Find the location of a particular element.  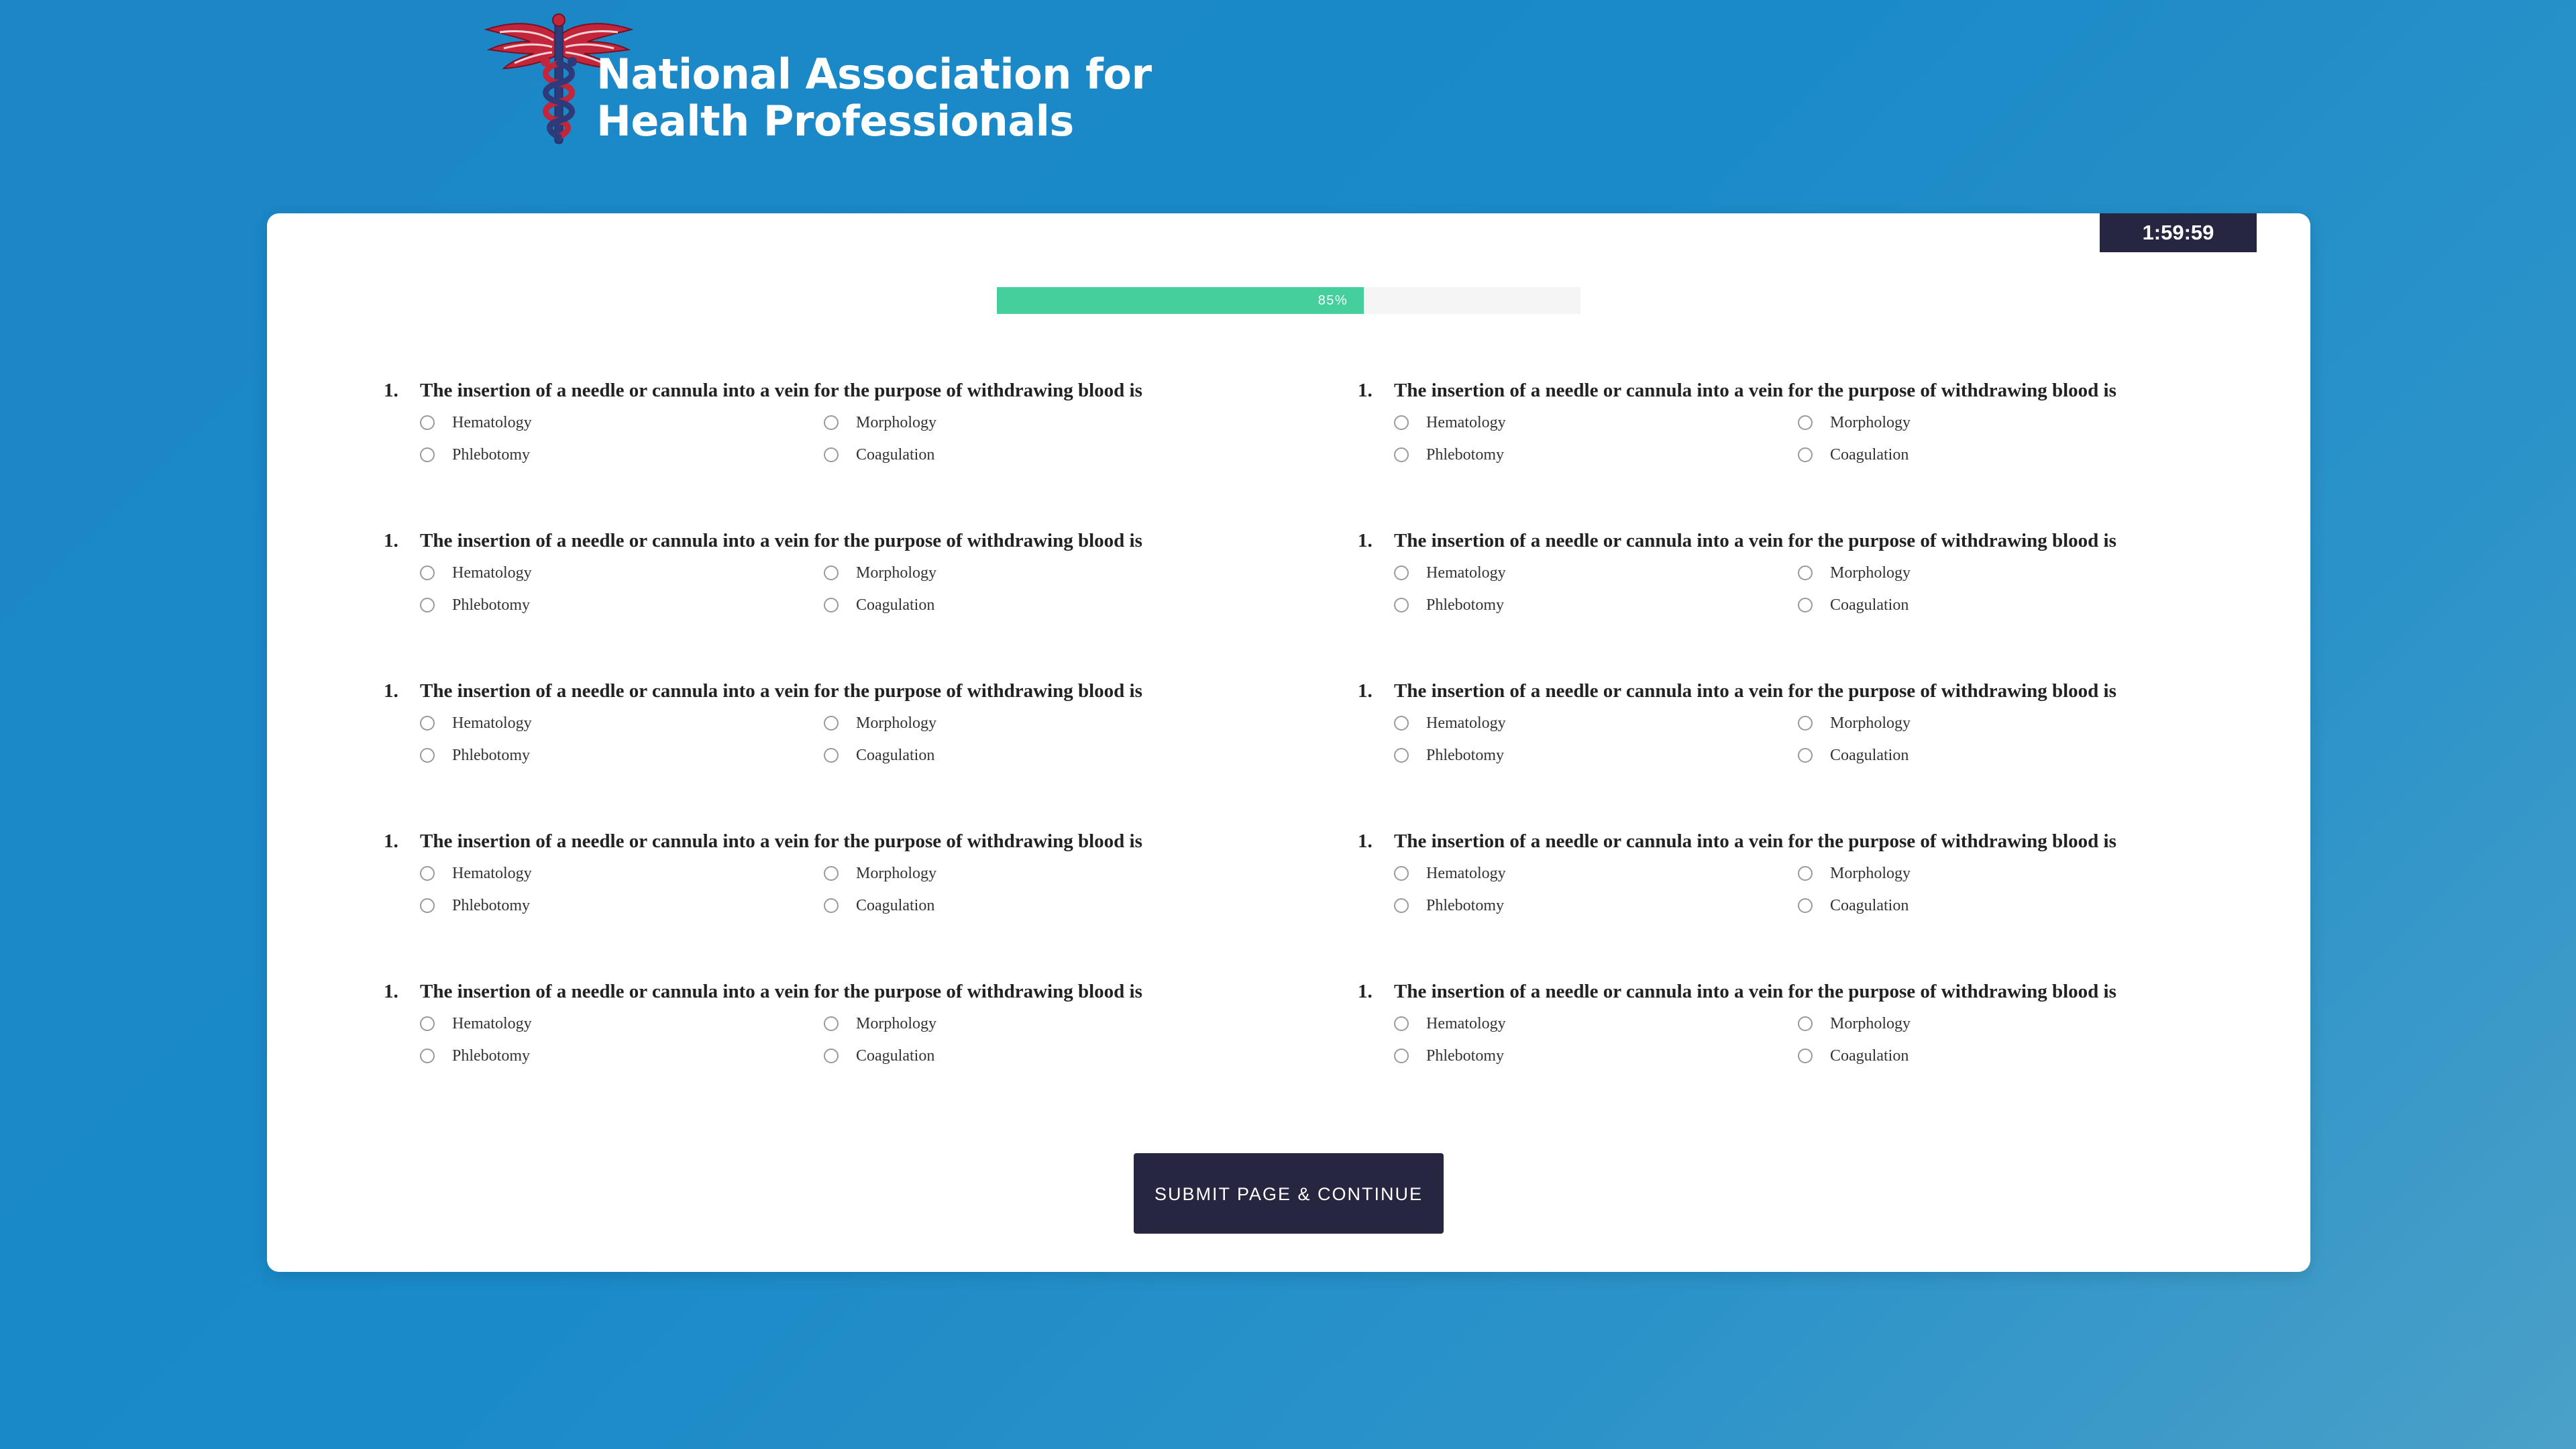

progress-bar: 85% is located at coordinates (1288, 300).